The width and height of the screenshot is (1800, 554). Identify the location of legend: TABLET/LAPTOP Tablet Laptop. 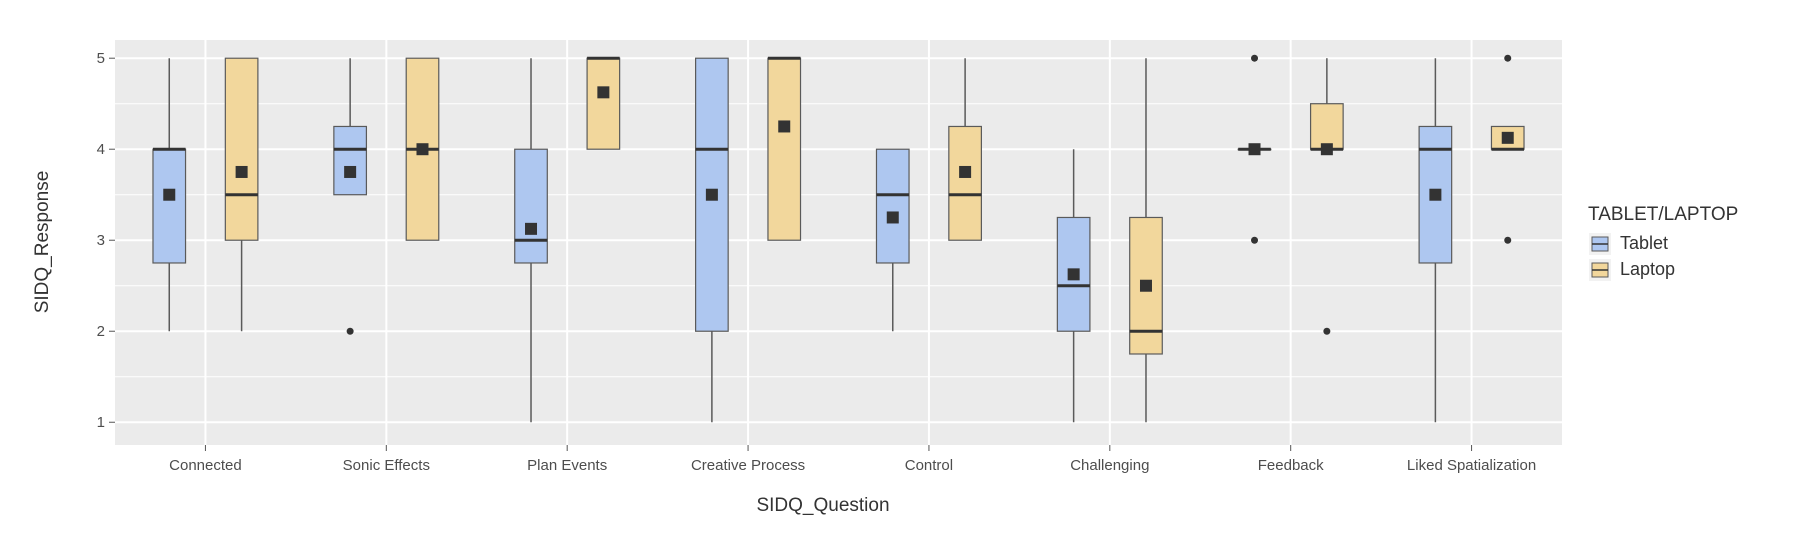
(1663, 242).